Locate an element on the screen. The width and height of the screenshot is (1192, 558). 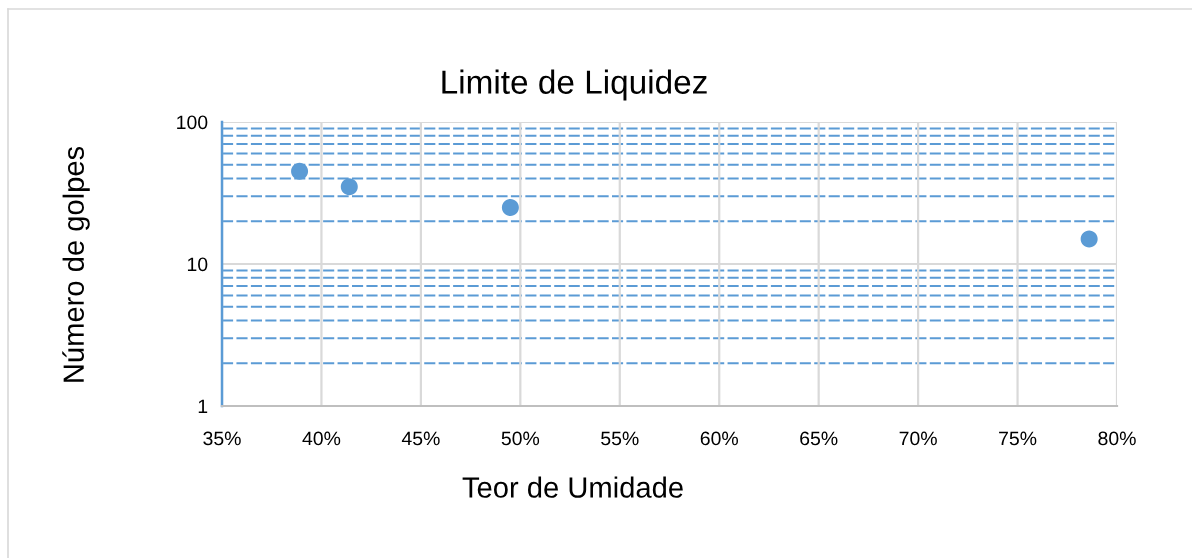
x-axis-title: Teor de Umidade is located at coordinates (572, 487).